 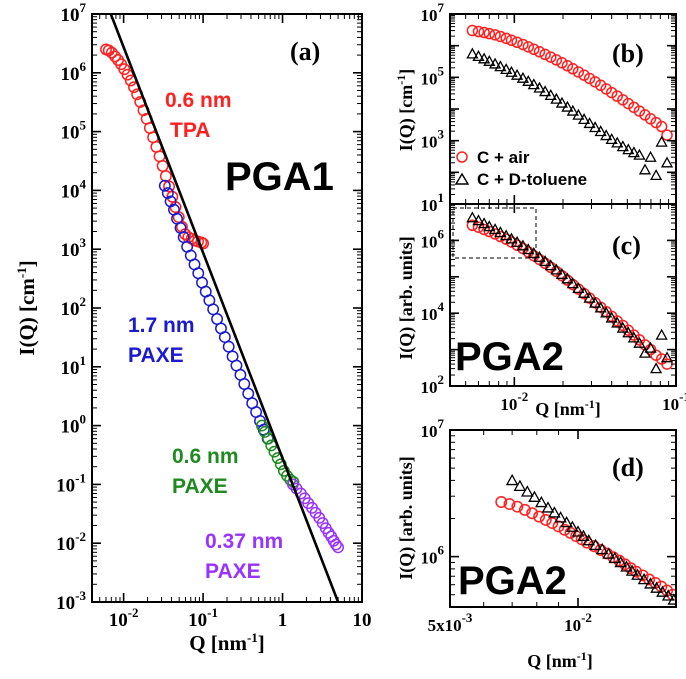 I want to click on legend-marker-c-air, so click(x=462, y=157).